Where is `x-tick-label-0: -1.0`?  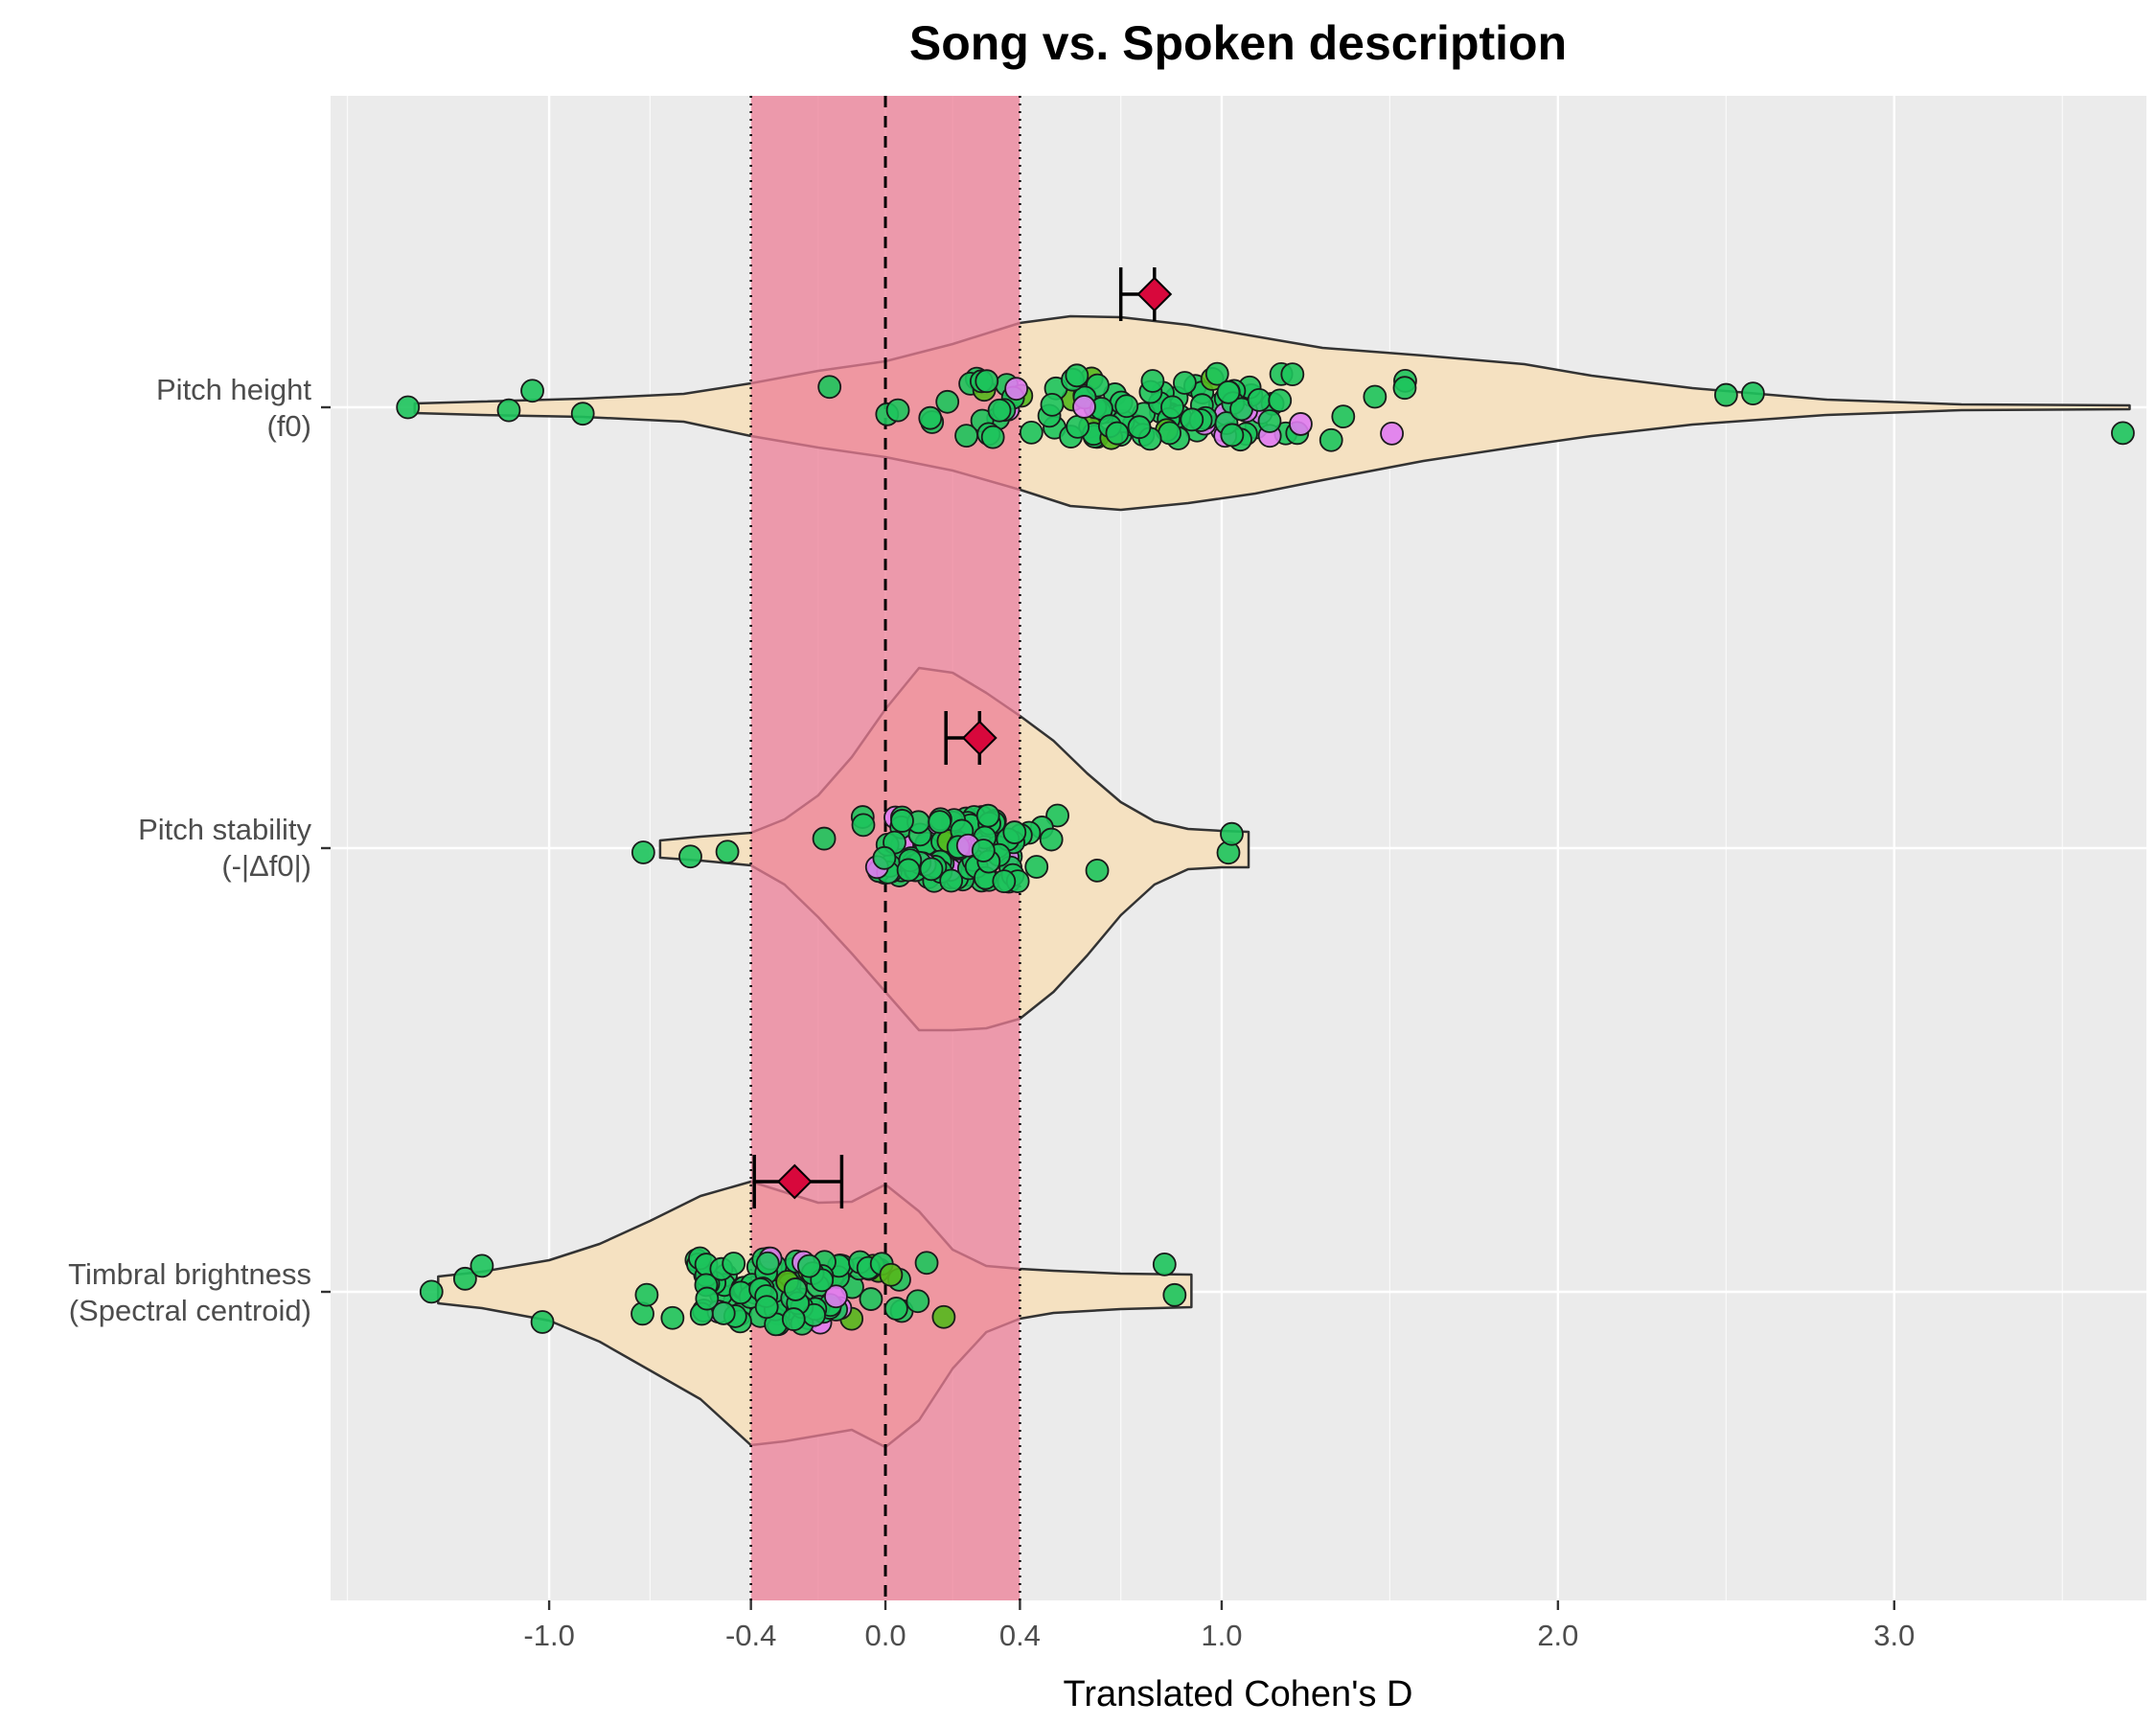
x-tick-label-0: -1.0 is located at coordinates (548, 1635).